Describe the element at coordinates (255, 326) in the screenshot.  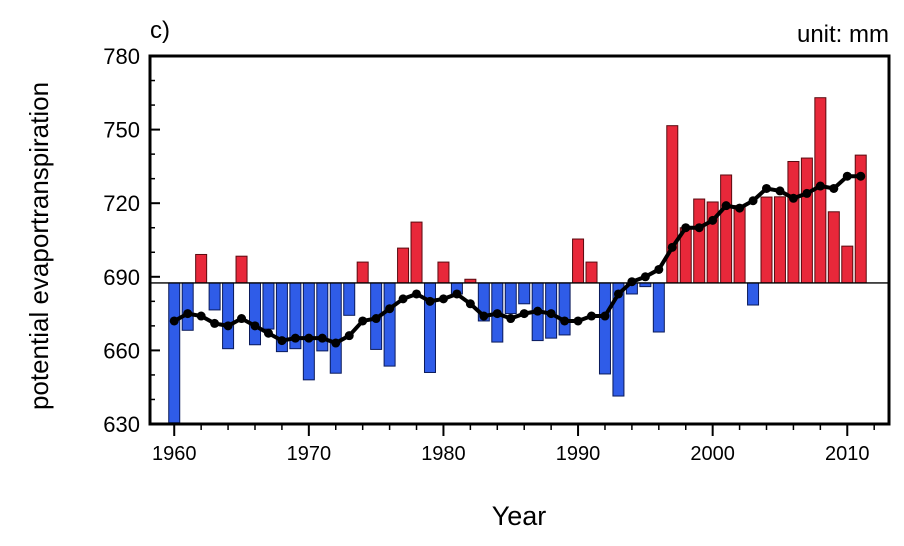
I see `smoothed-point-1966` at that location.